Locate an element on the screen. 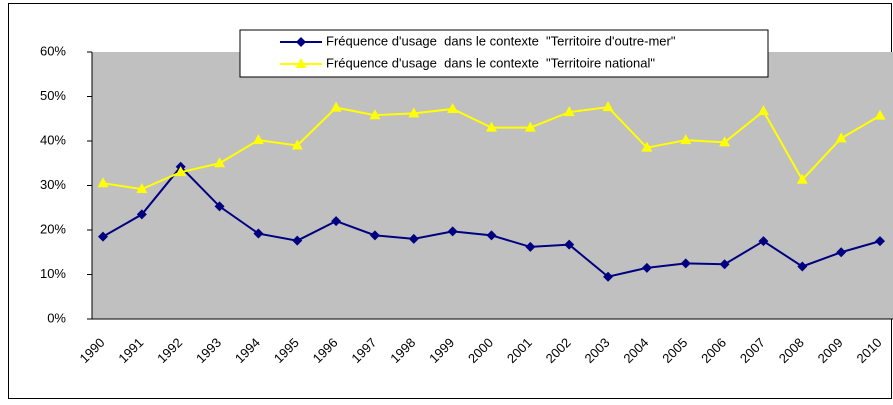  y-tick-label: 0% is located at coordinates (56, 317).